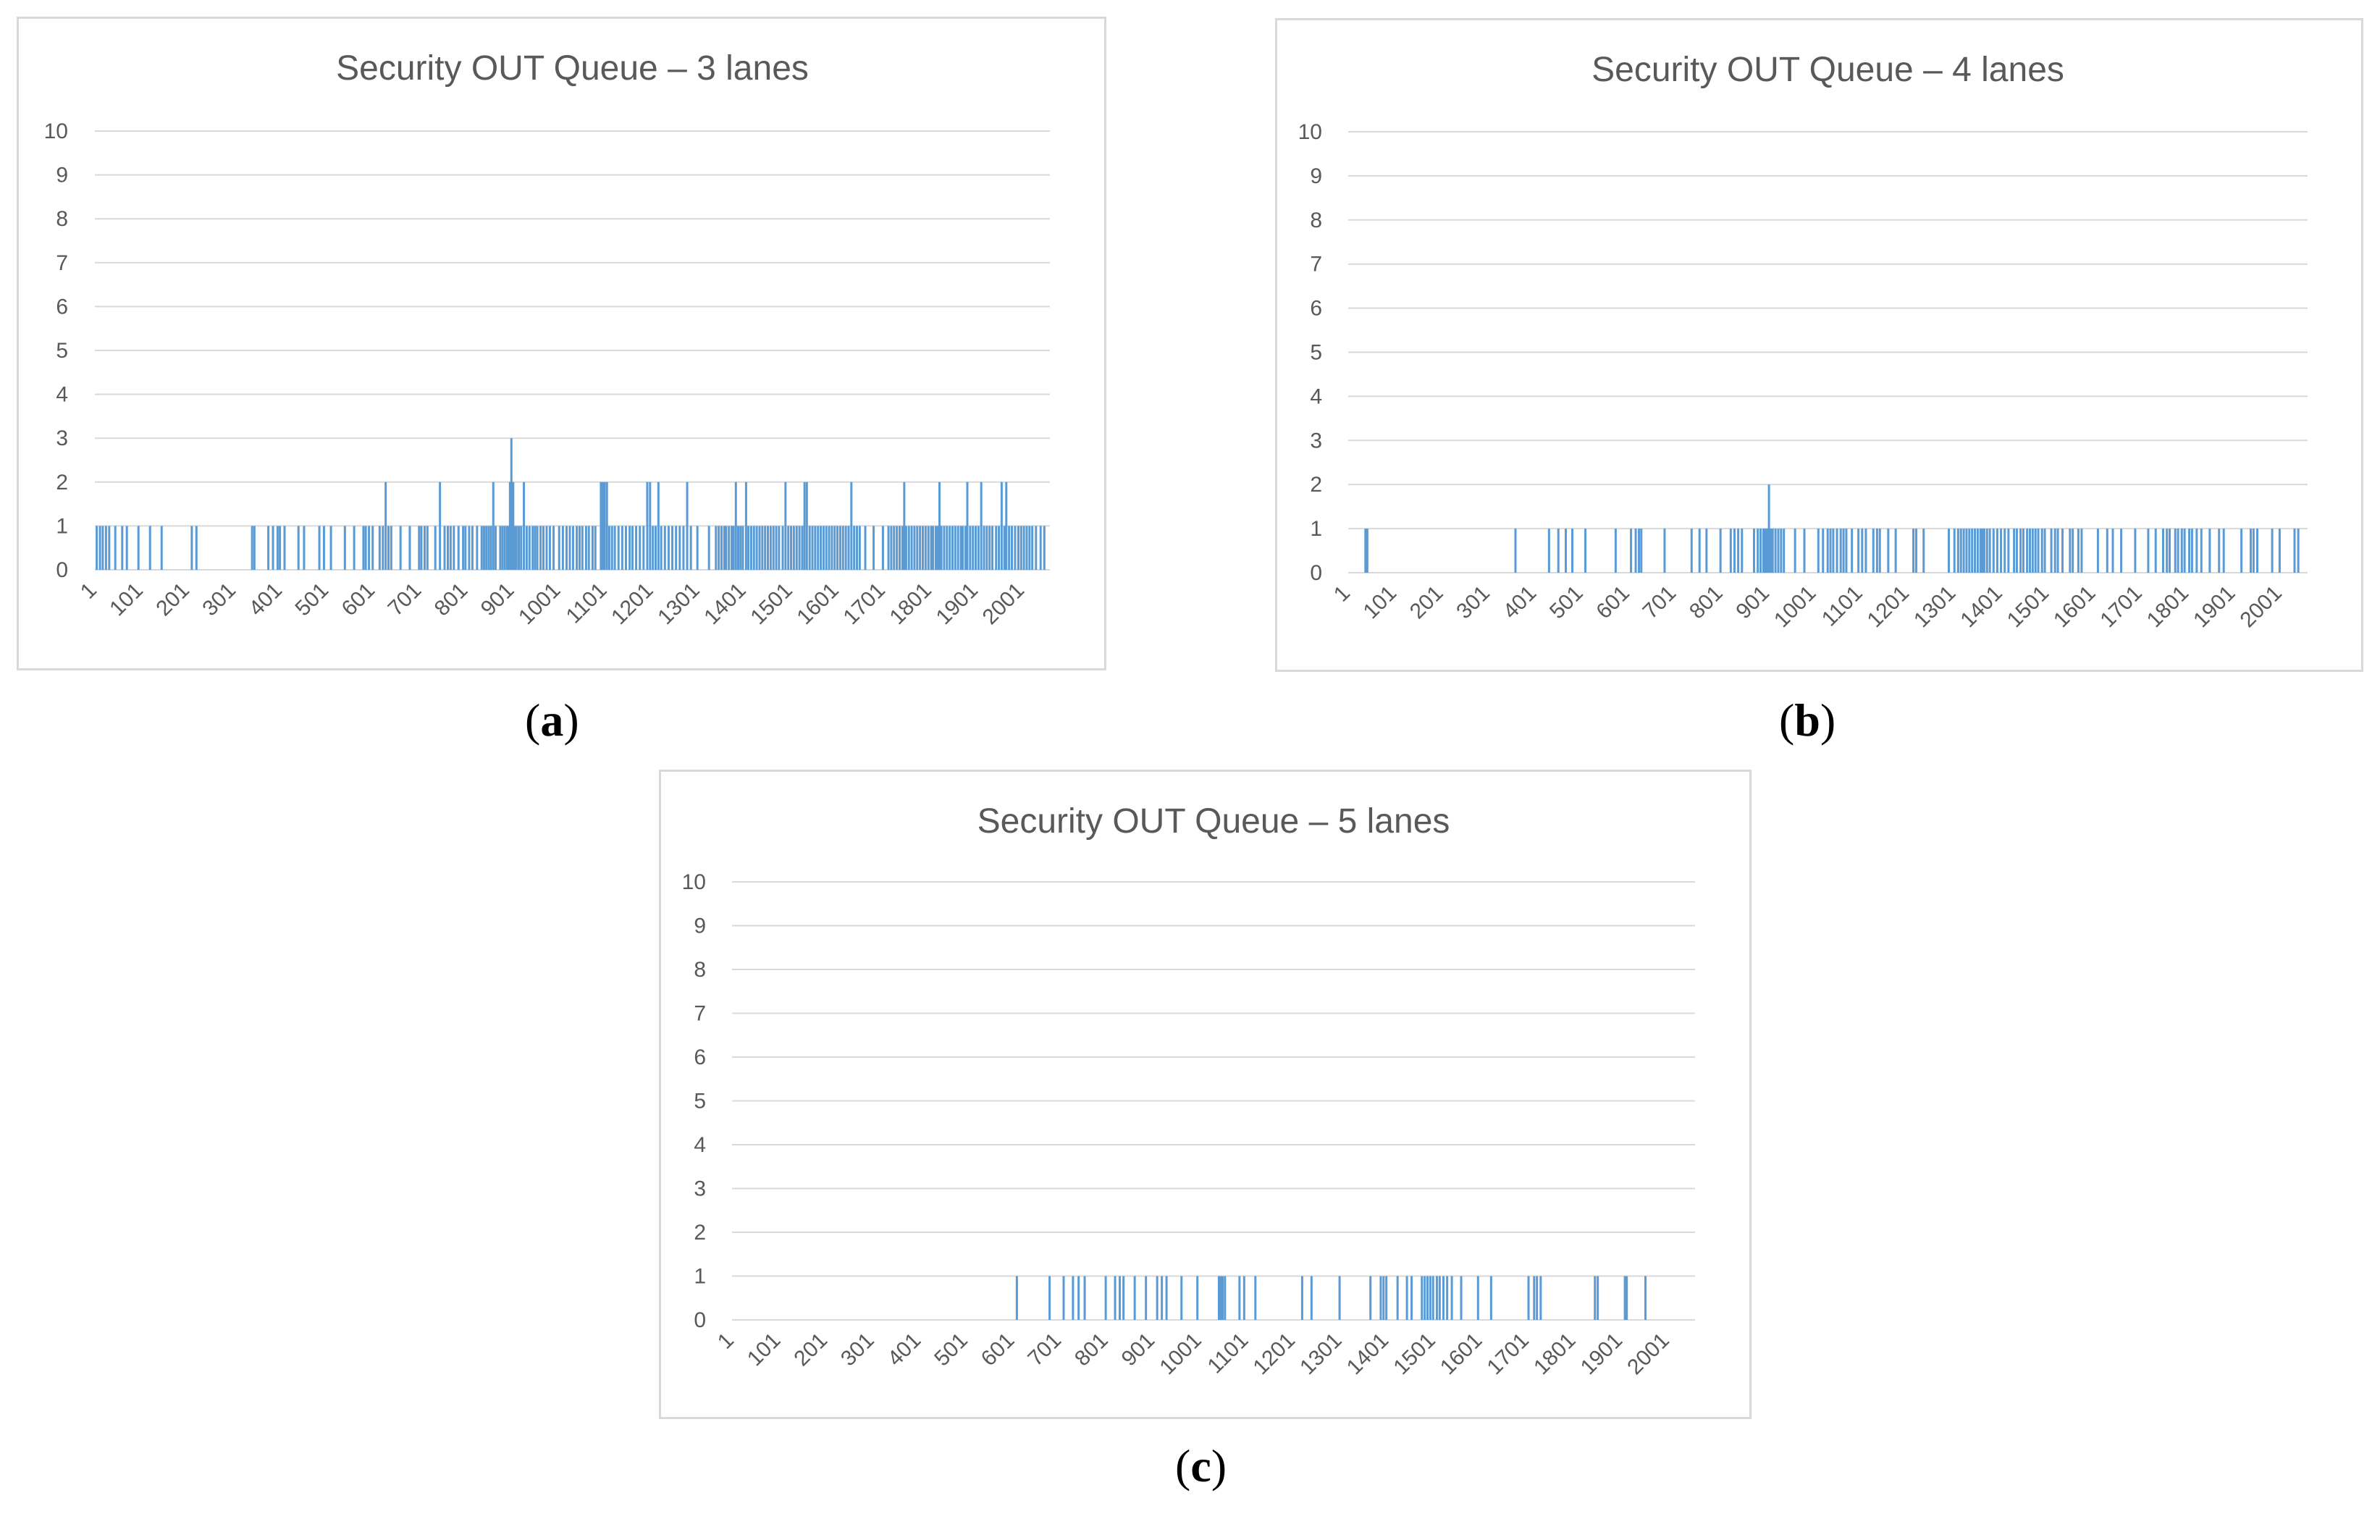 The height and width of the screenshot is (1540, 2380). I want to click on y-tick-label: 8, so click(700, 970).